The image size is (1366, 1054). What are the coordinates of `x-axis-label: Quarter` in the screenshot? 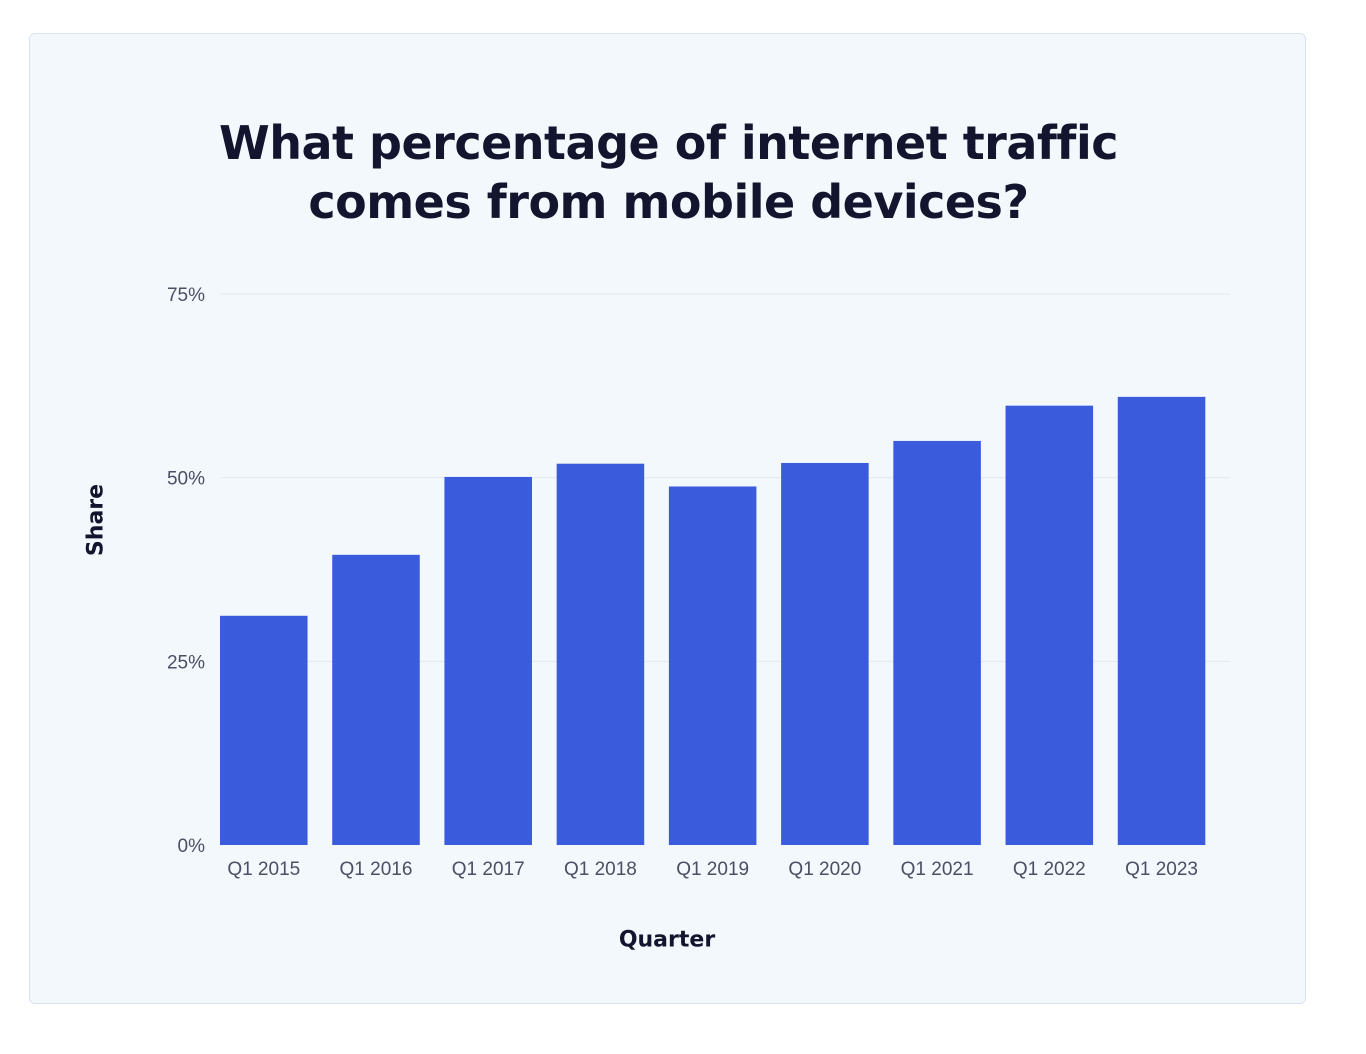 It's located at (667, 940).